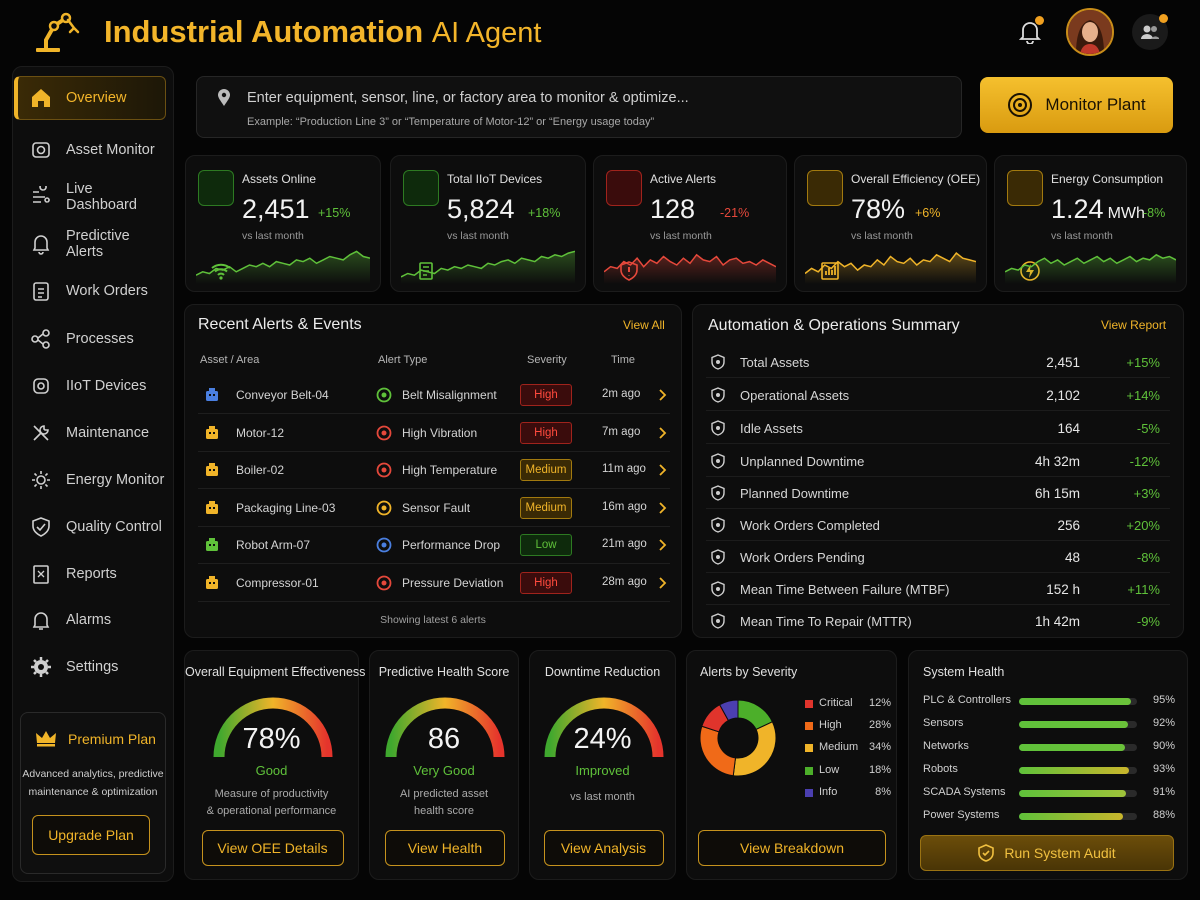 This screenshot has height=900, width=1200. Describe the element at coordinates (938, 557) in the screenshot. I see `summary-row: Work Orders Pending 48 -8%` at that location.